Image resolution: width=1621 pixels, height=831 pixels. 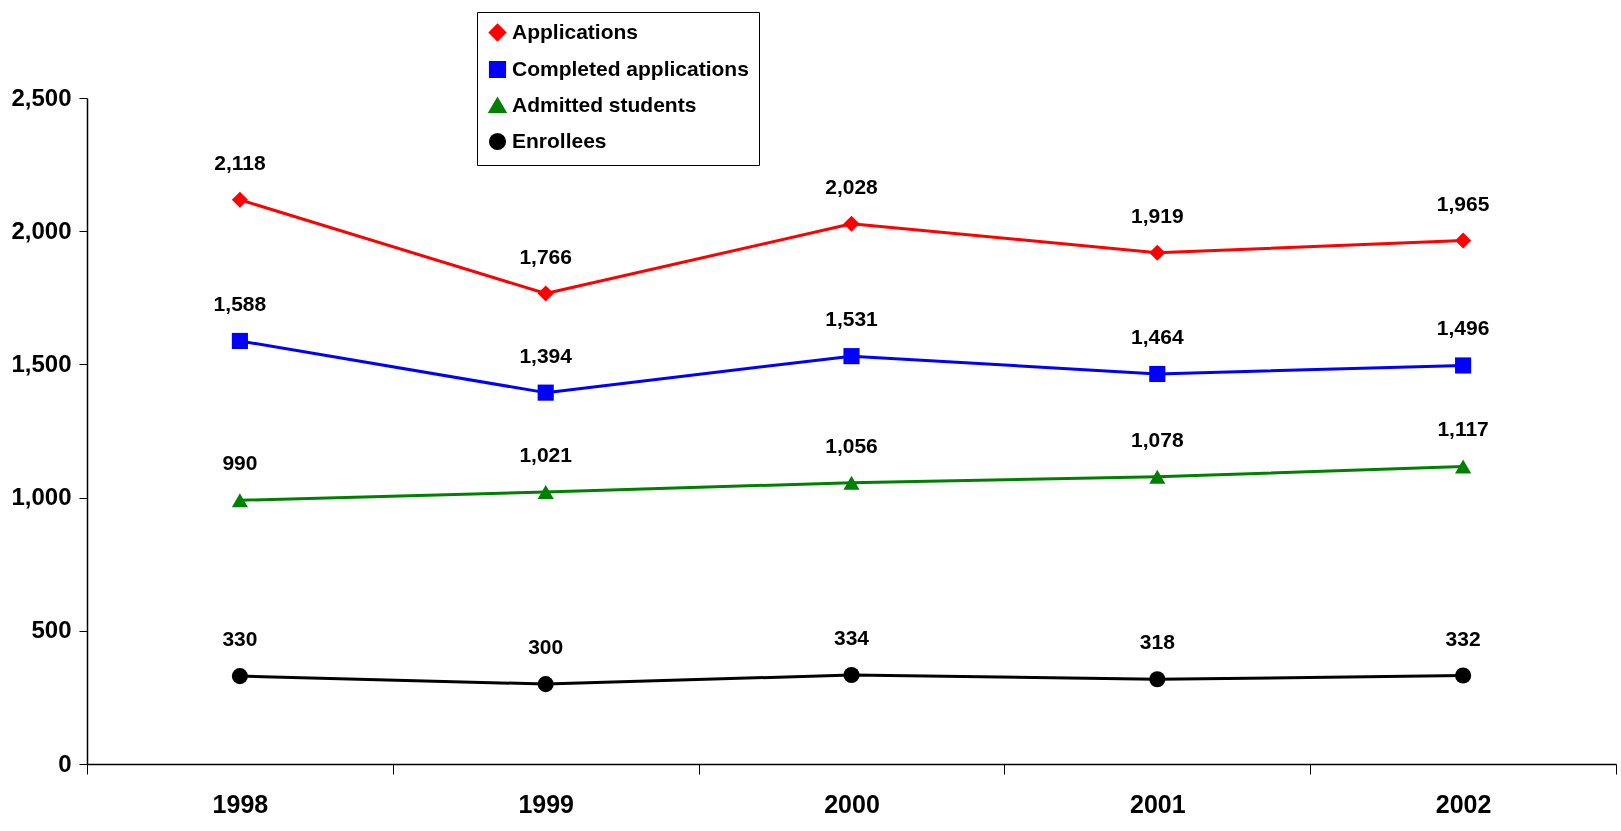 I want to click on data-label: 330, so click(x=240, y=639).